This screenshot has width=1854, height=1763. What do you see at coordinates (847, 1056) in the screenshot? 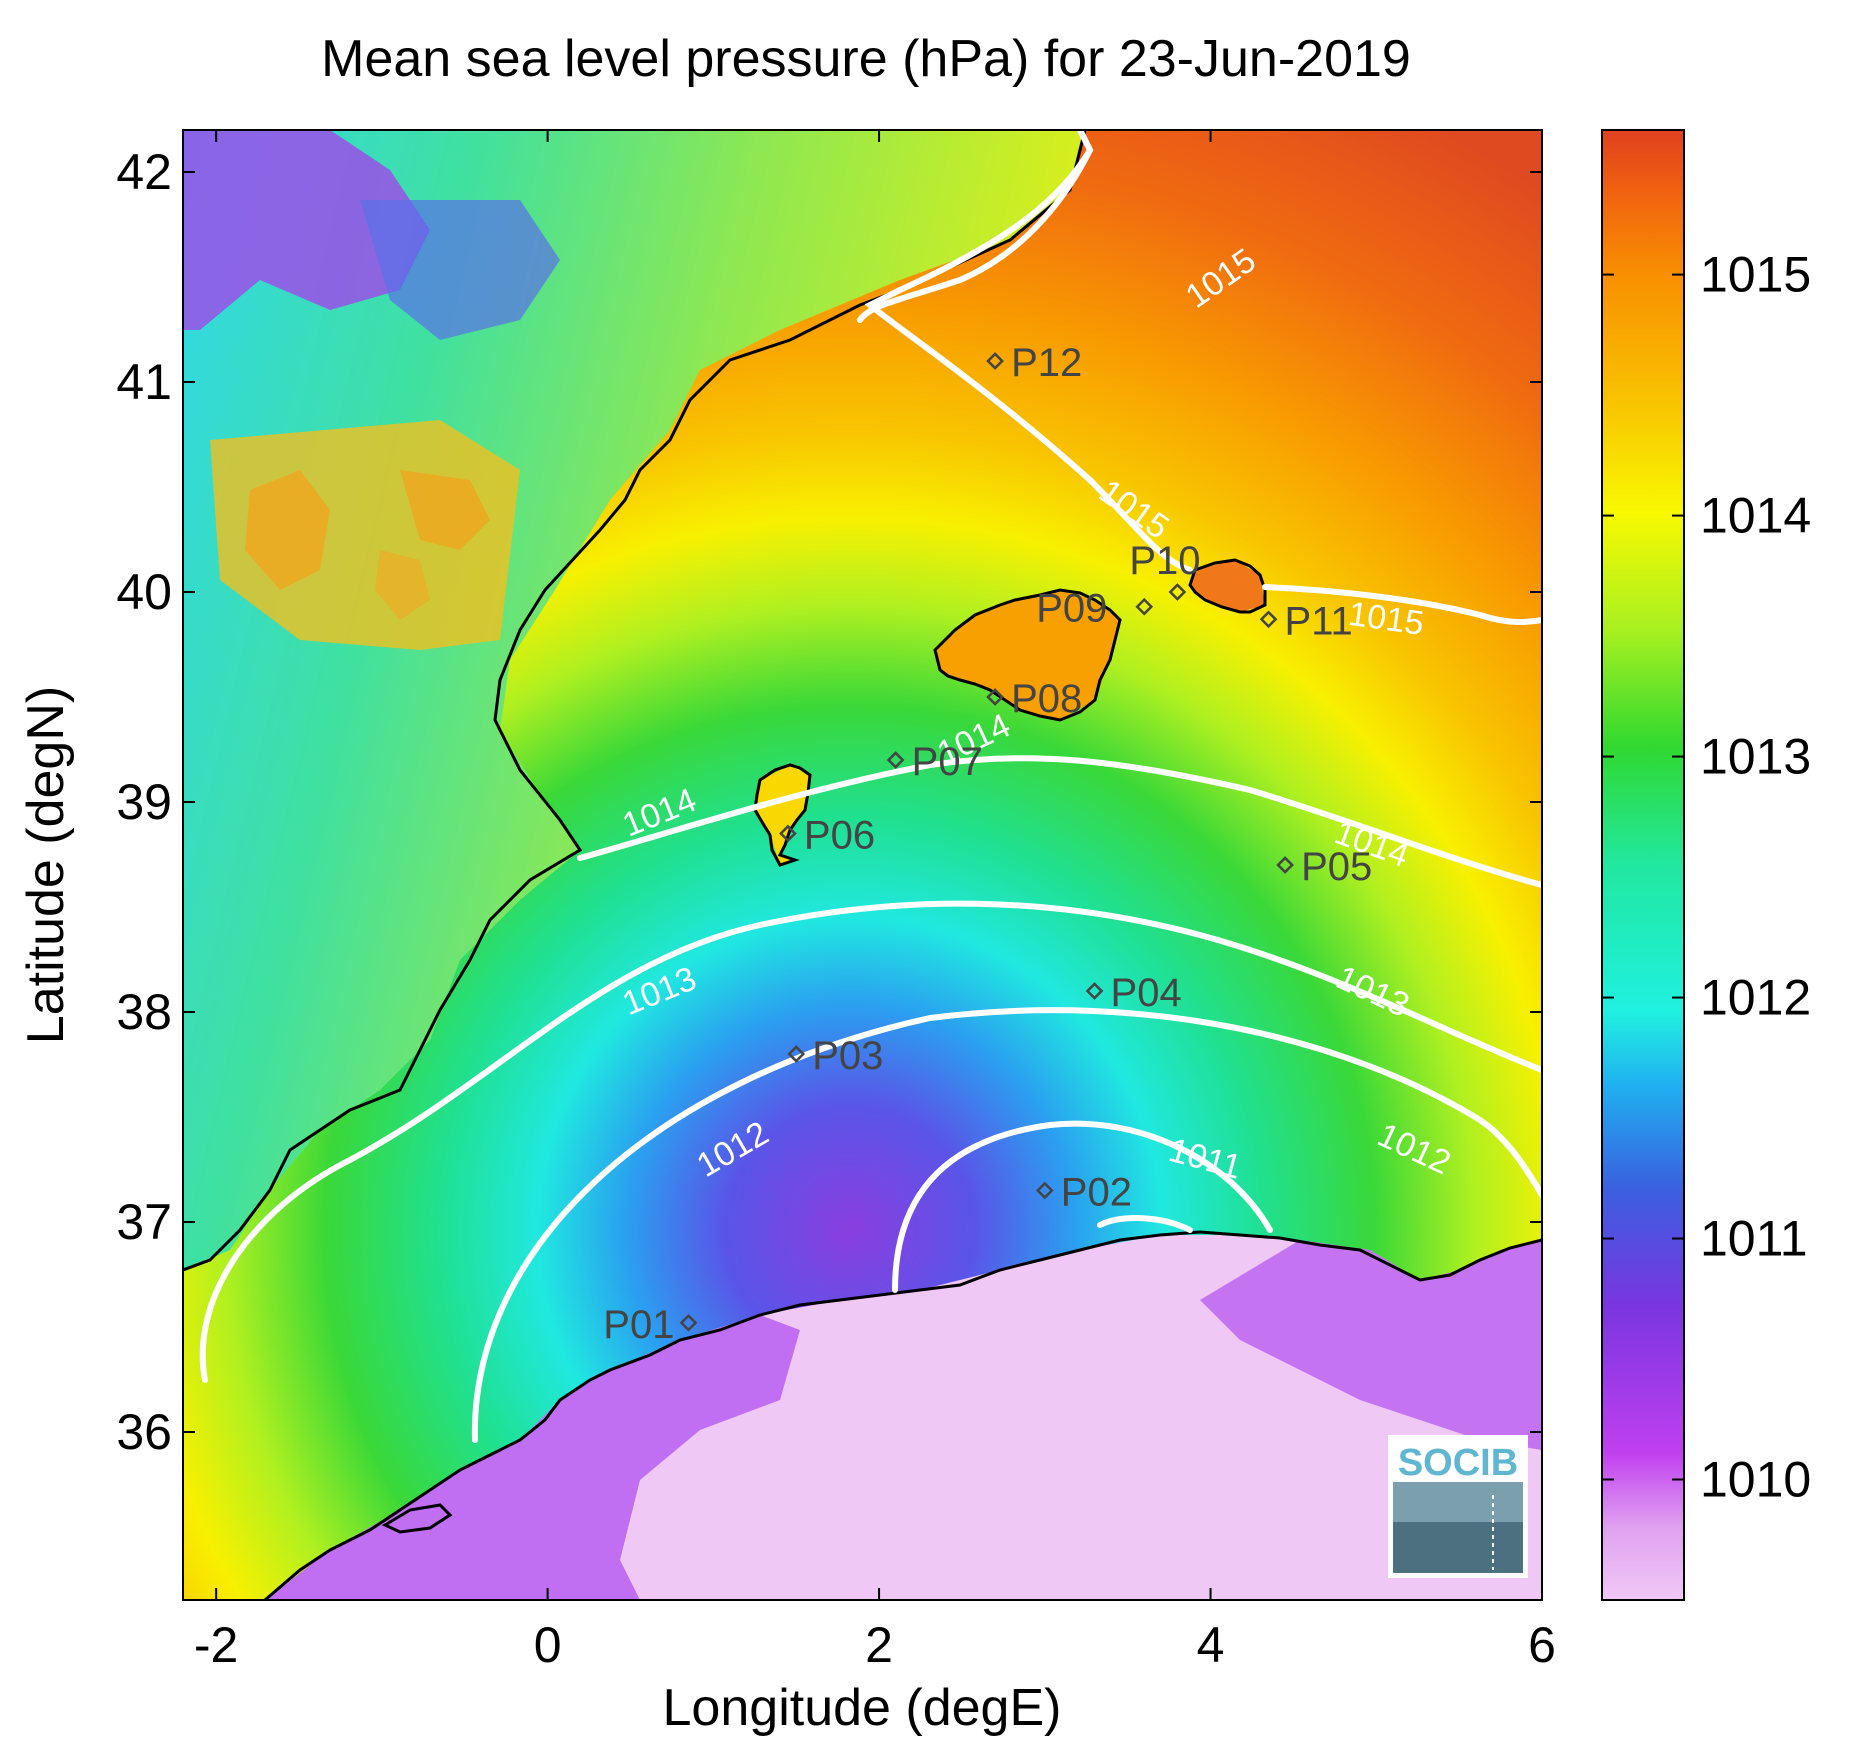
I see `station-label: P03` at bounding box center [847, 1056].